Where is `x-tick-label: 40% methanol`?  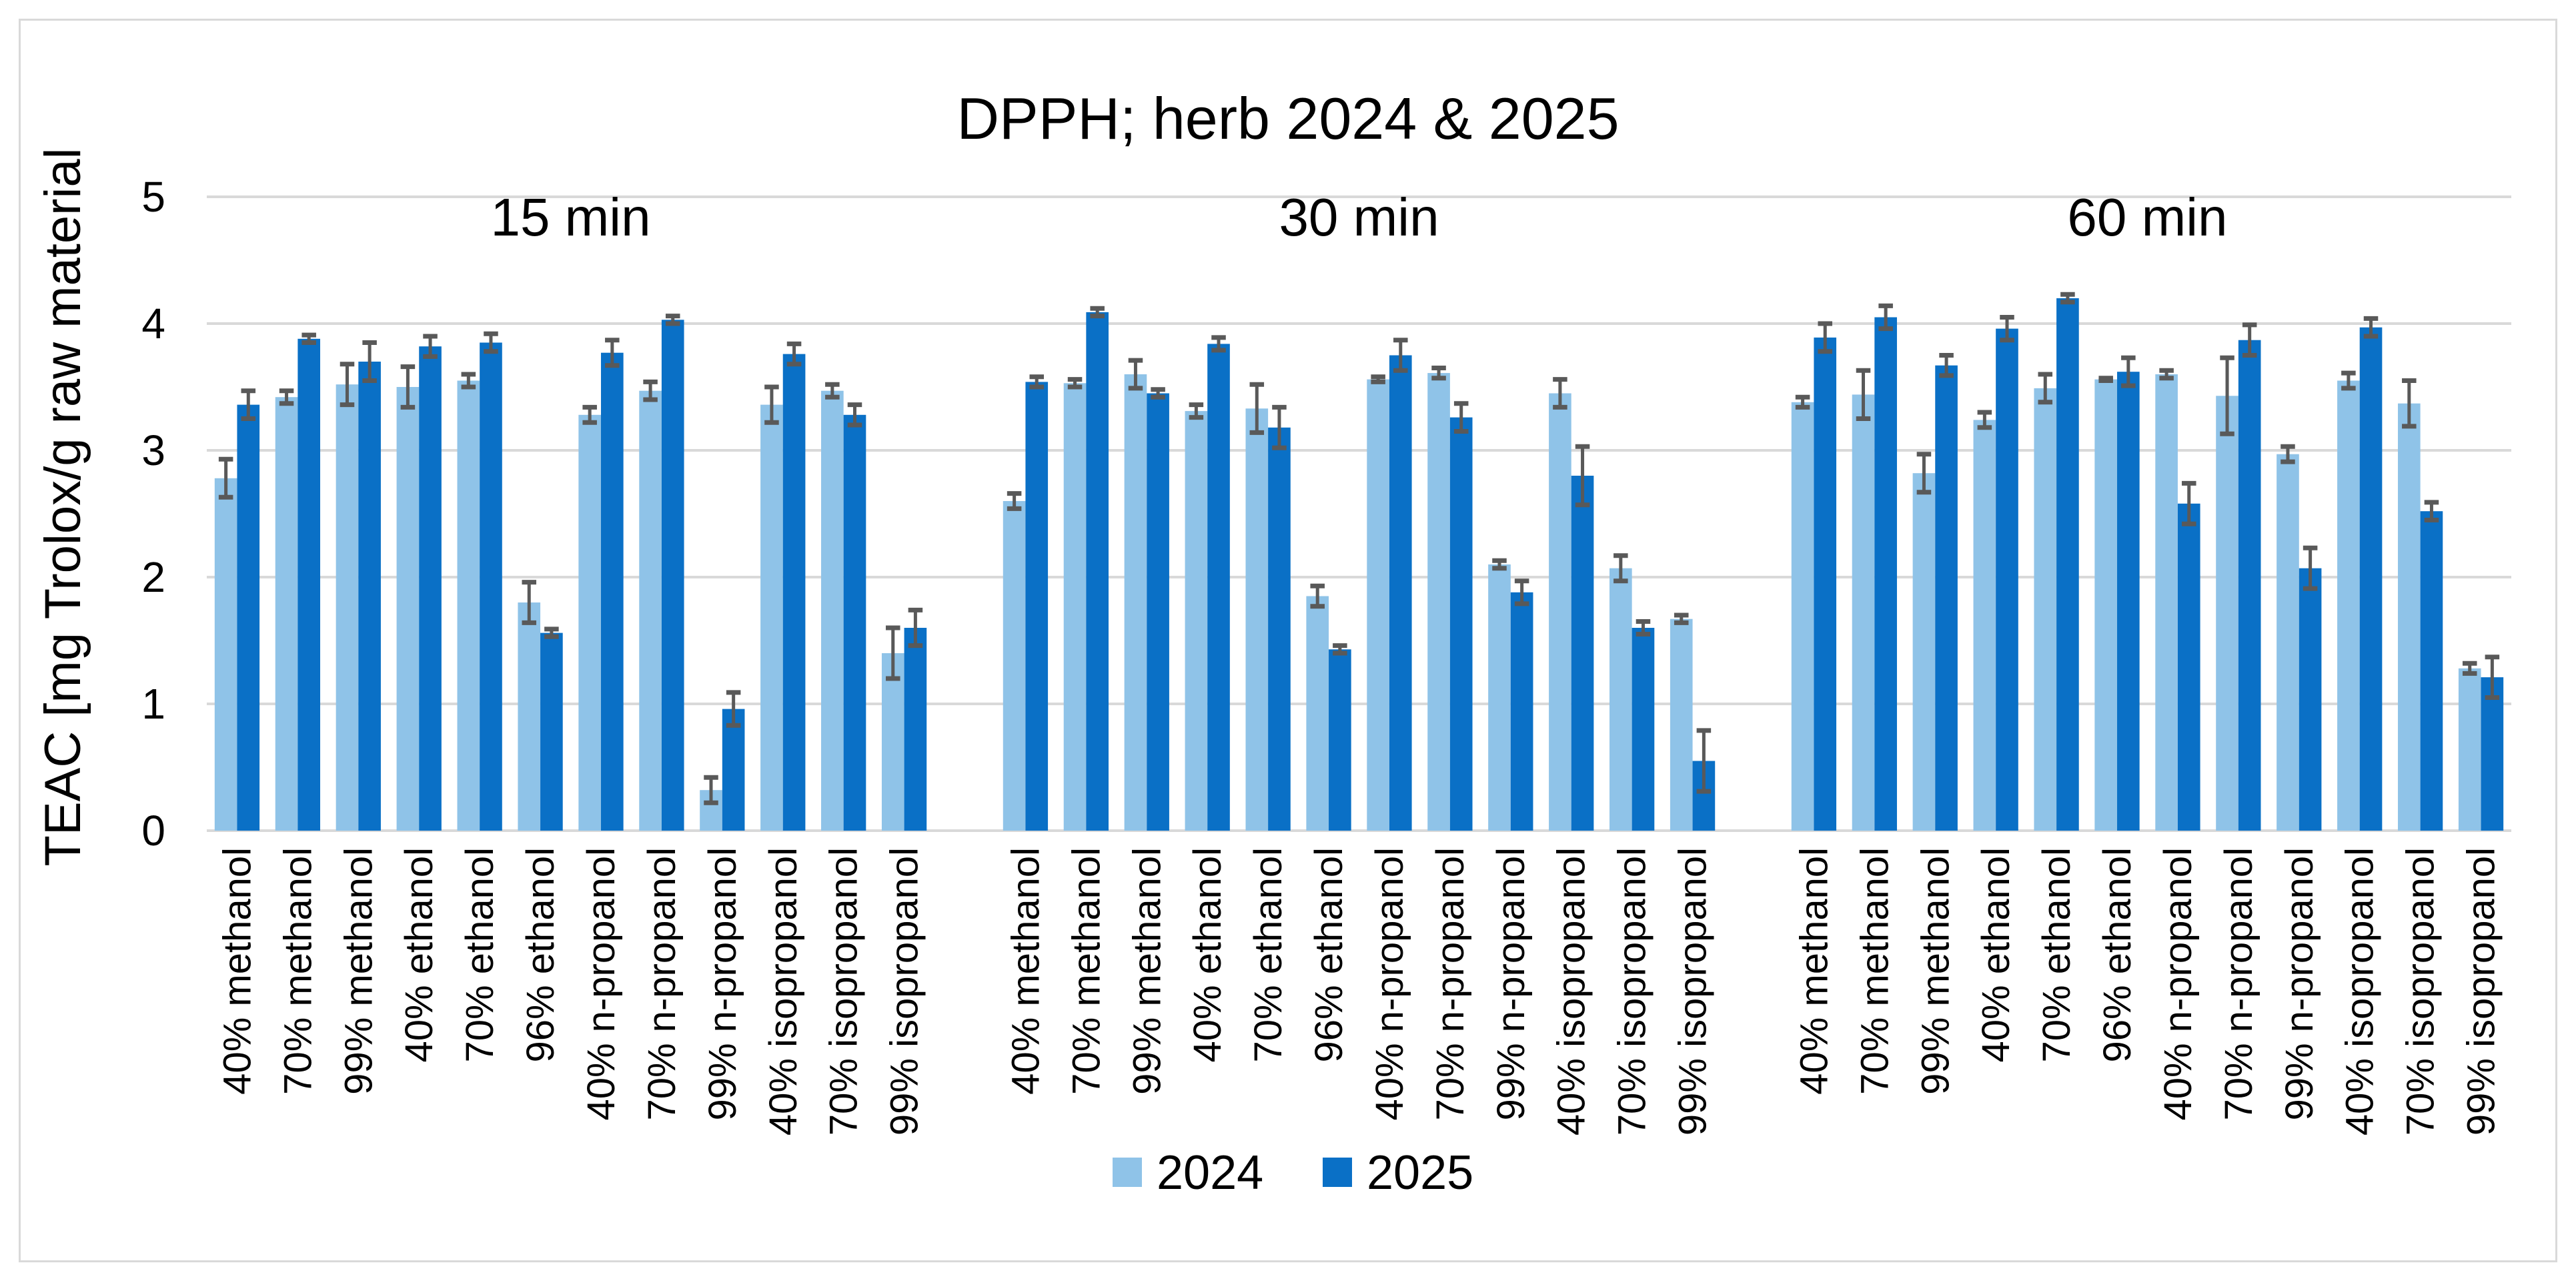 x-tick-label: 40% methanol is located at coordinates (1025, 971).